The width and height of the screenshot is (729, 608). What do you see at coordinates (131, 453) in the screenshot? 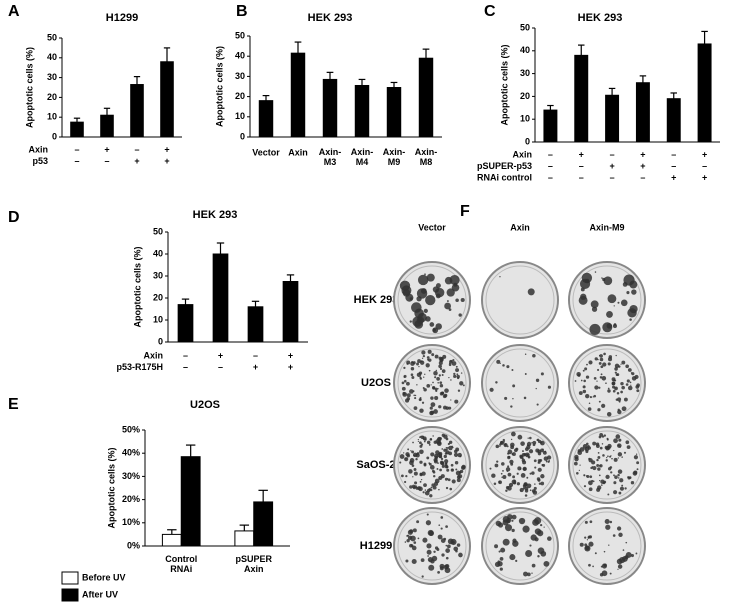
I see `y-tick-label: 40%` at bounding box center [131, 453].